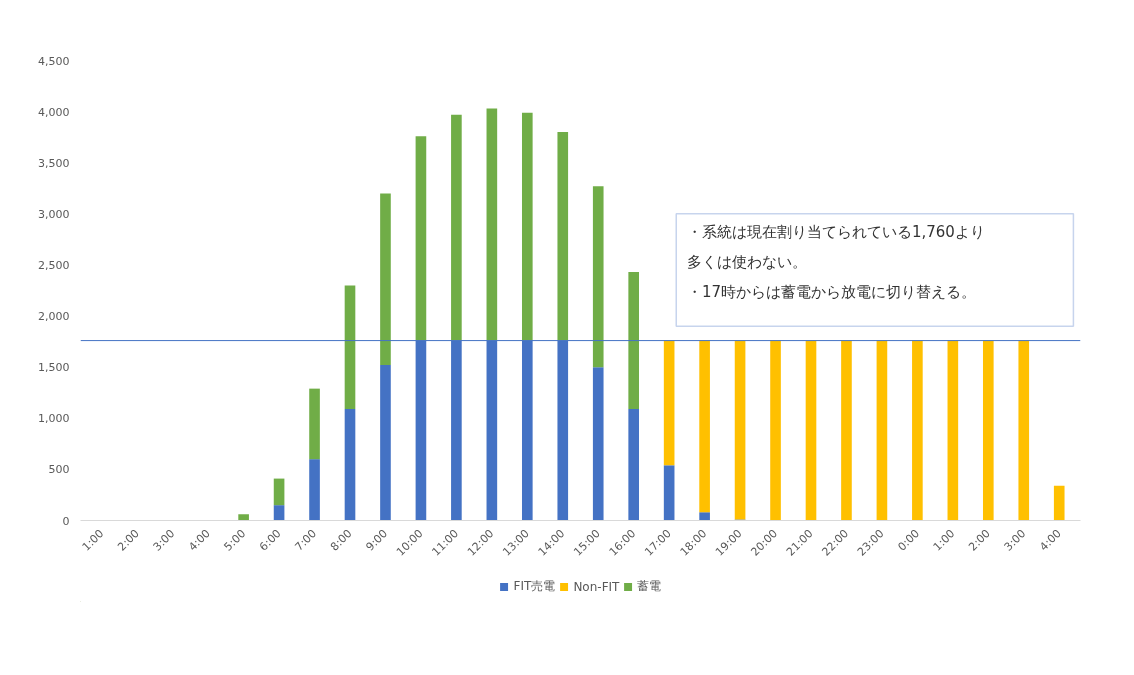  I want to click on y-tick-label: 500, so click(59, 470).